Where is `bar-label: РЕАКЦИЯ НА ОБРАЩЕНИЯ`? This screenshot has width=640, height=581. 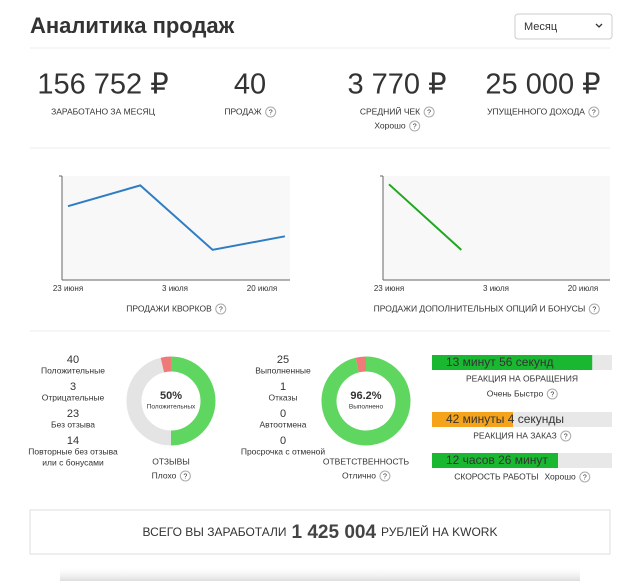 bar-label: РЕАКЦИЯ НА ОБРАЩЕНИЯ is located at coordinates (522, 378).